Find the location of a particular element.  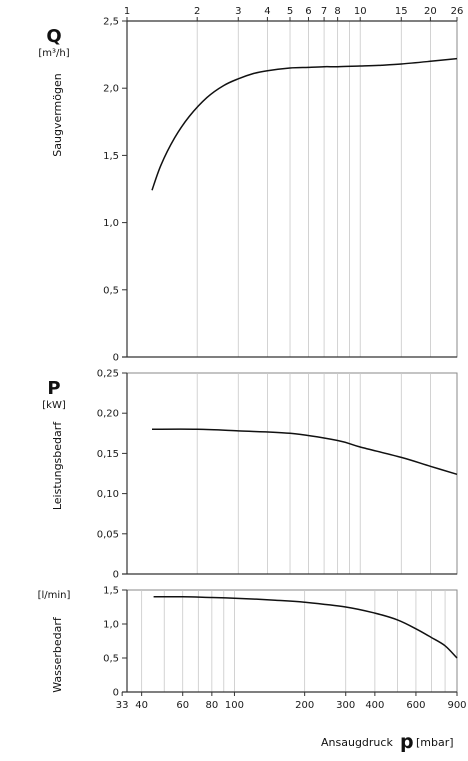

plot-frame-wasserbedarf is located at coordinates (292, 641).